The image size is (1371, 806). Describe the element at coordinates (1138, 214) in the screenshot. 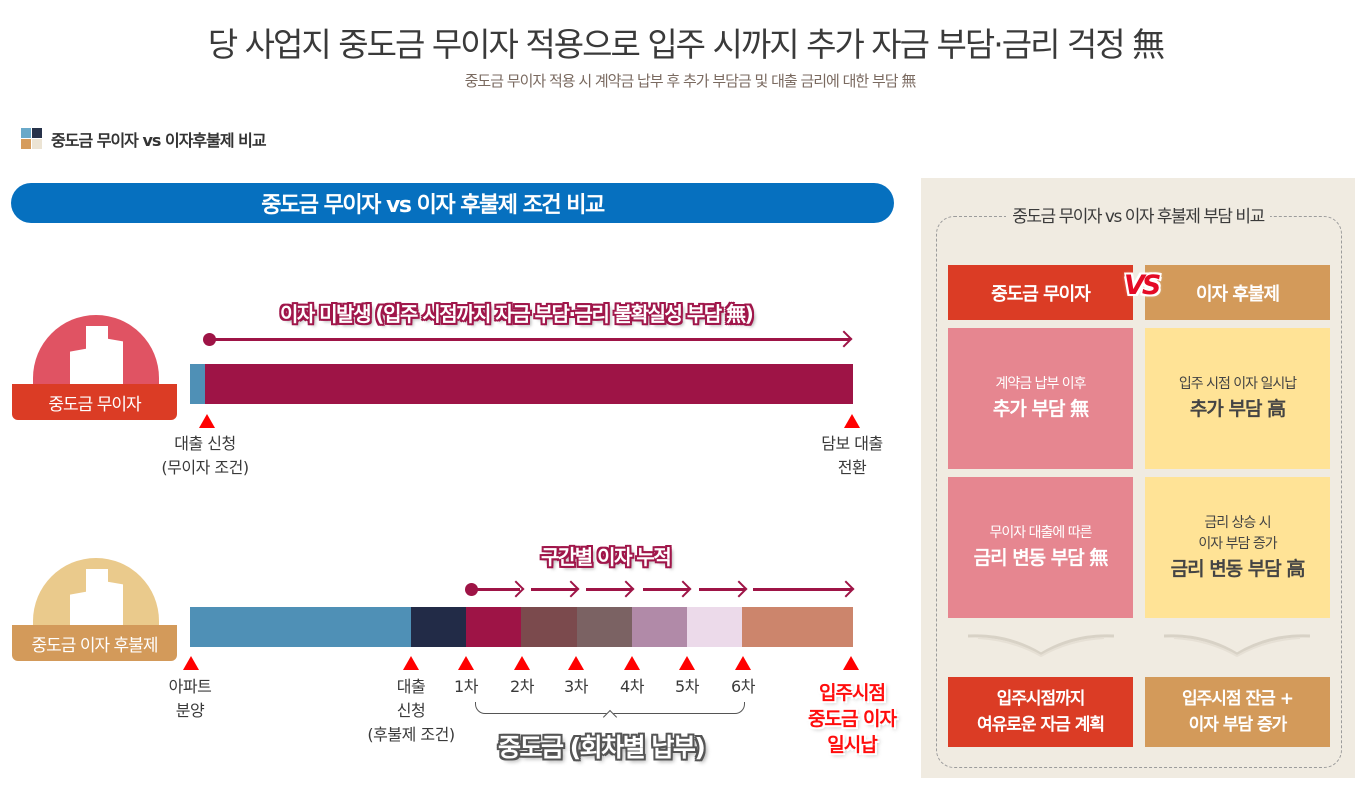

I see `panel-title: 중도금 무이자 vs 이자 후불제 부담 비교` at that location.